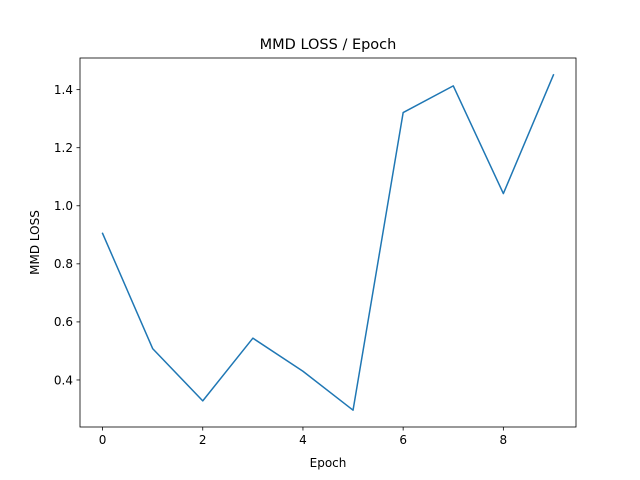 The image size is (640, 480). I want to click on x-axis-label: Epoch, so click(328, 463).